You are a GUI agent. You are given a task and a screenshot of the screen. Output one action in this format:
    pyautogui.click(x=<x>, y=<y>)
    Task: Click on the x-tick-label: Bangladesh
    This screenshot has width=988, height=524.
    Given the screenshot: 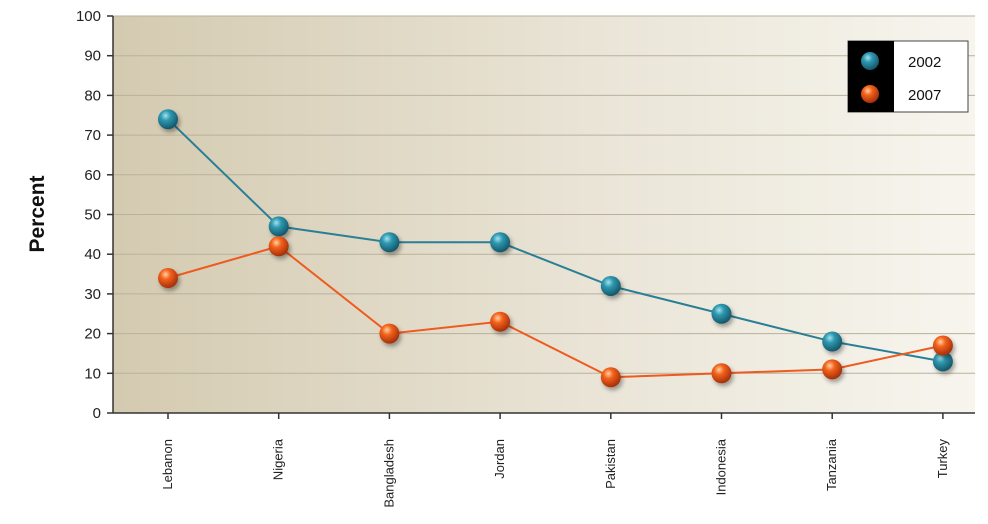 What is the action you would take?
    pyautogui.click(x=388, y=473)
    